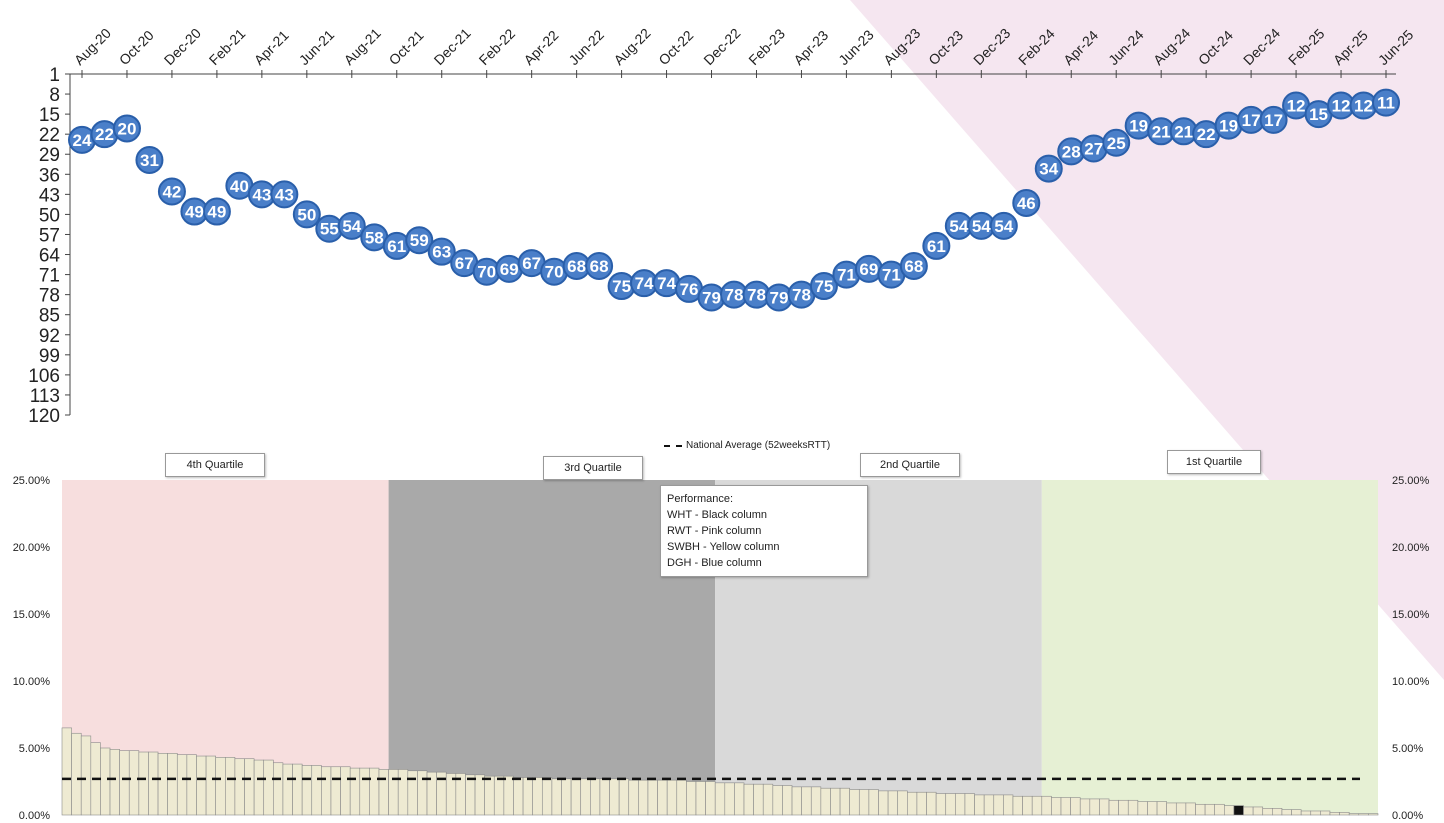 The width and height of the screenshot is (1444, 823). What do you see at coordinates (406, 47) in the screenshot?
I see `rank-x-tick-label: Oct-21` at bounding box center [406, 47].